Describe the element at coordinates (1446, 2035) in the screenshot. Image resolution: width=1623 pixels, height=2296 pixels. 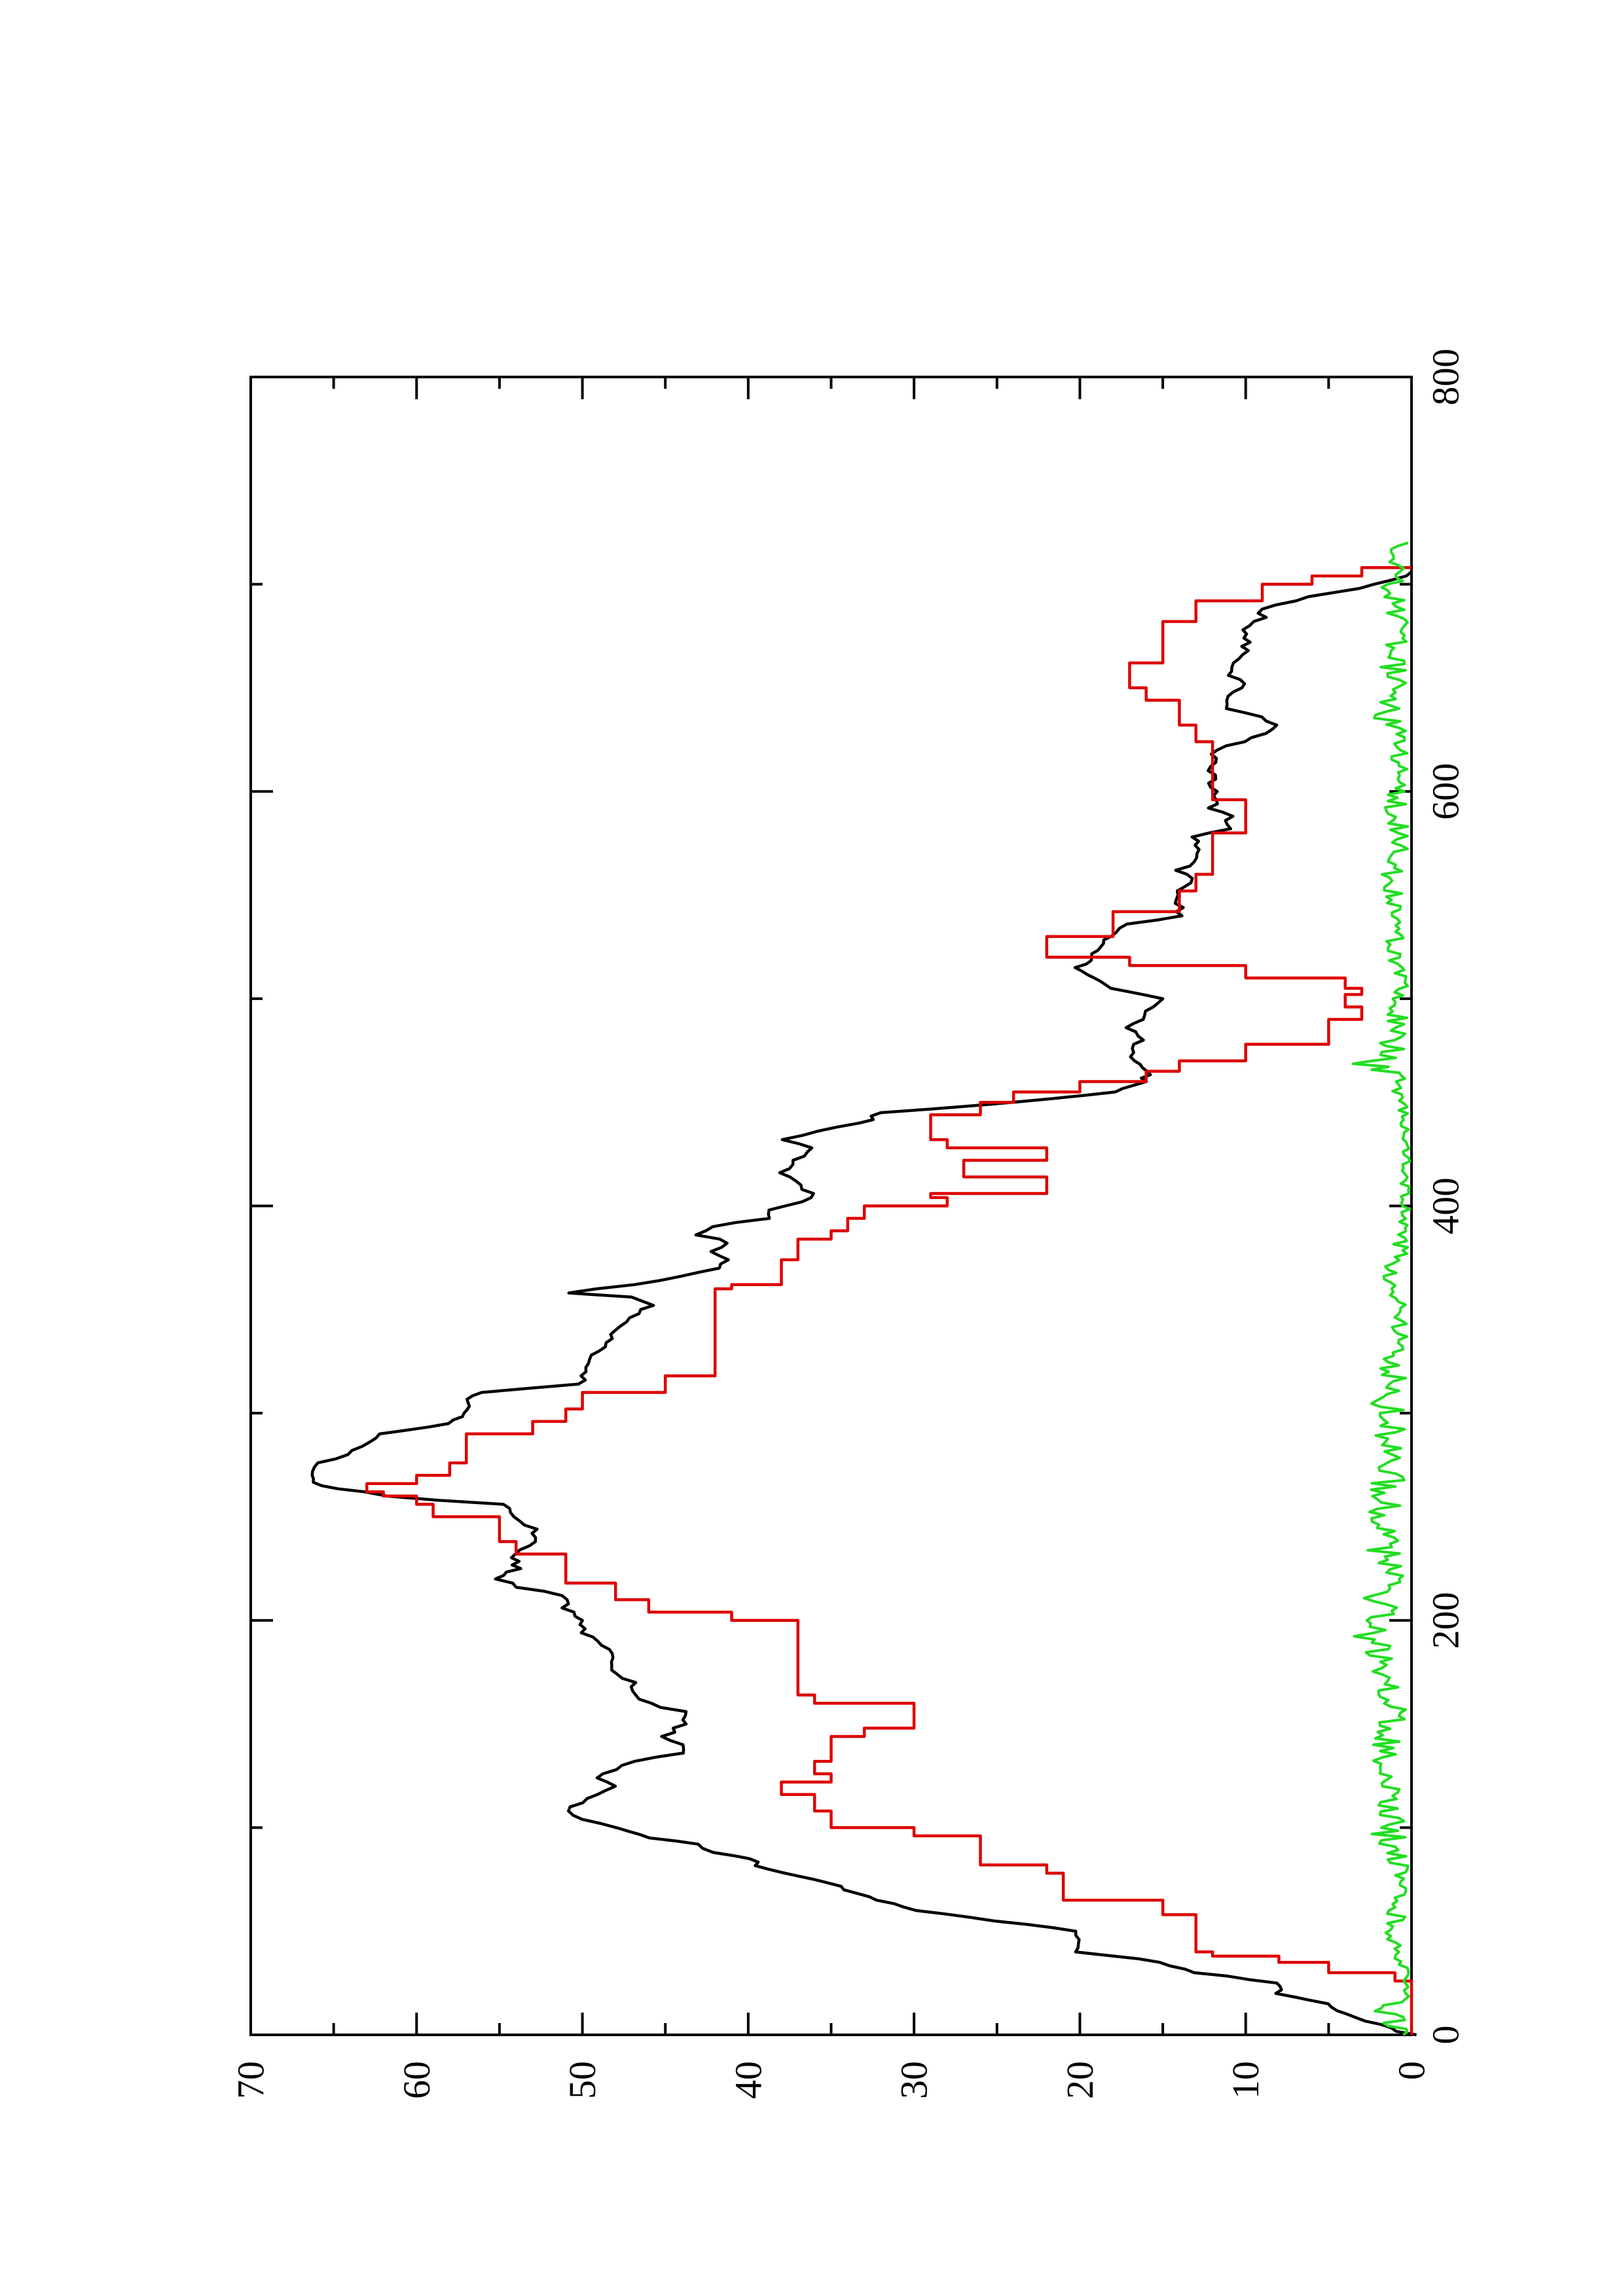
I see `x-tick-label: 0` at that location.